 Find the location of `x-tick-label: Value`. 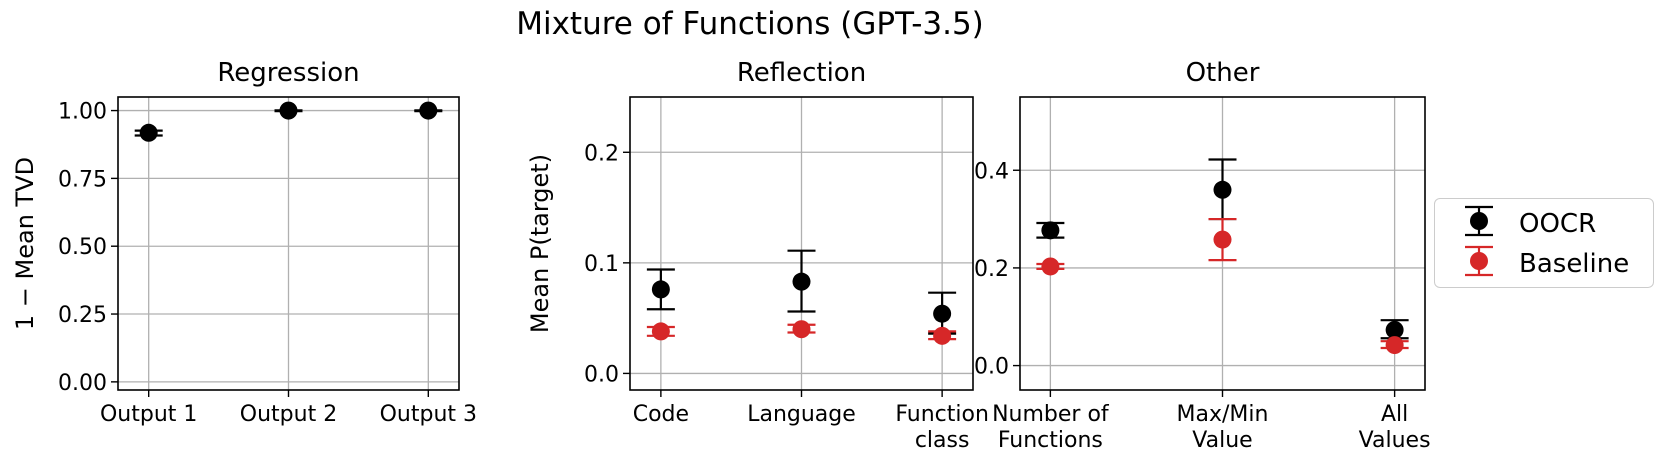

x-tick-label: Value is located at coordinates (1222, 440).